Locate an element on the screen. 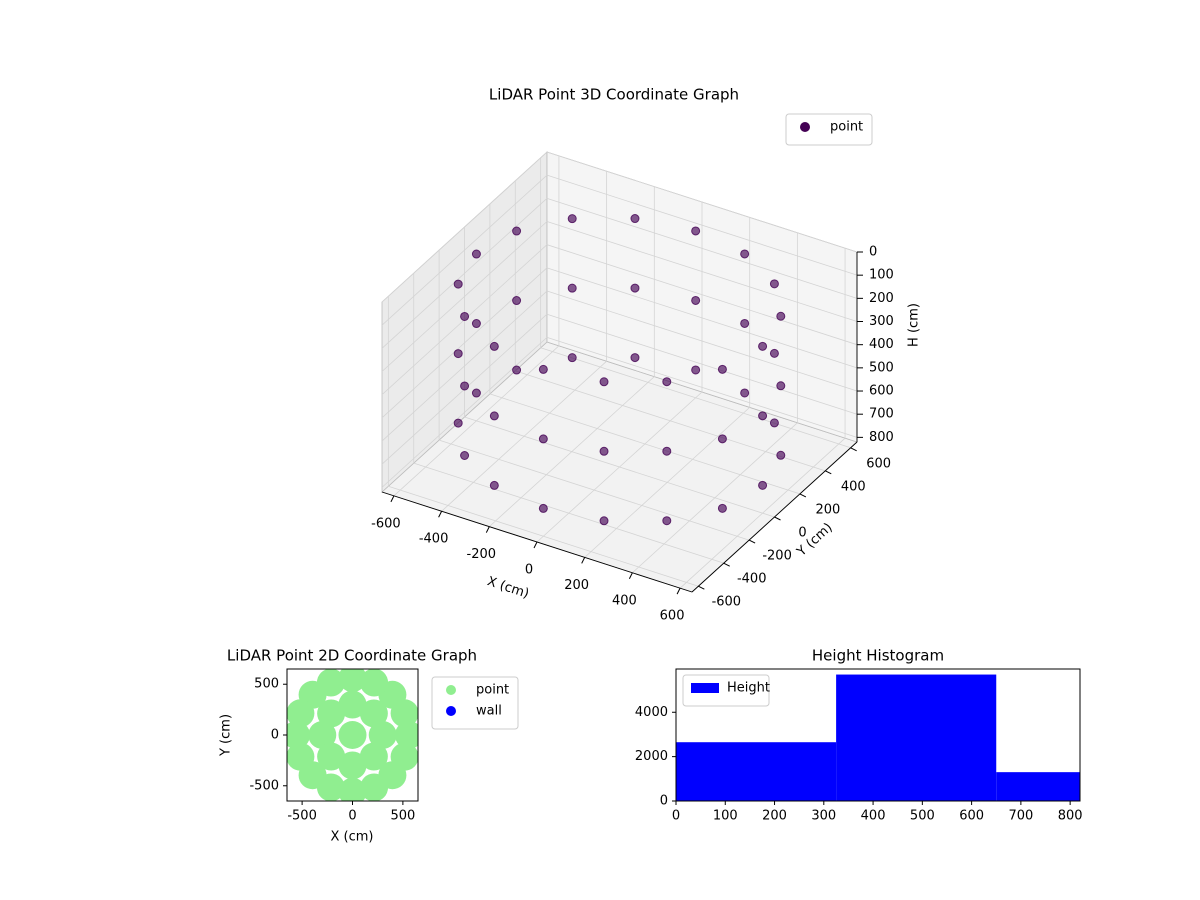 This screenshot has height=900, width=1200. y-tick-label: 4000 is located at coordinates (651, 712).